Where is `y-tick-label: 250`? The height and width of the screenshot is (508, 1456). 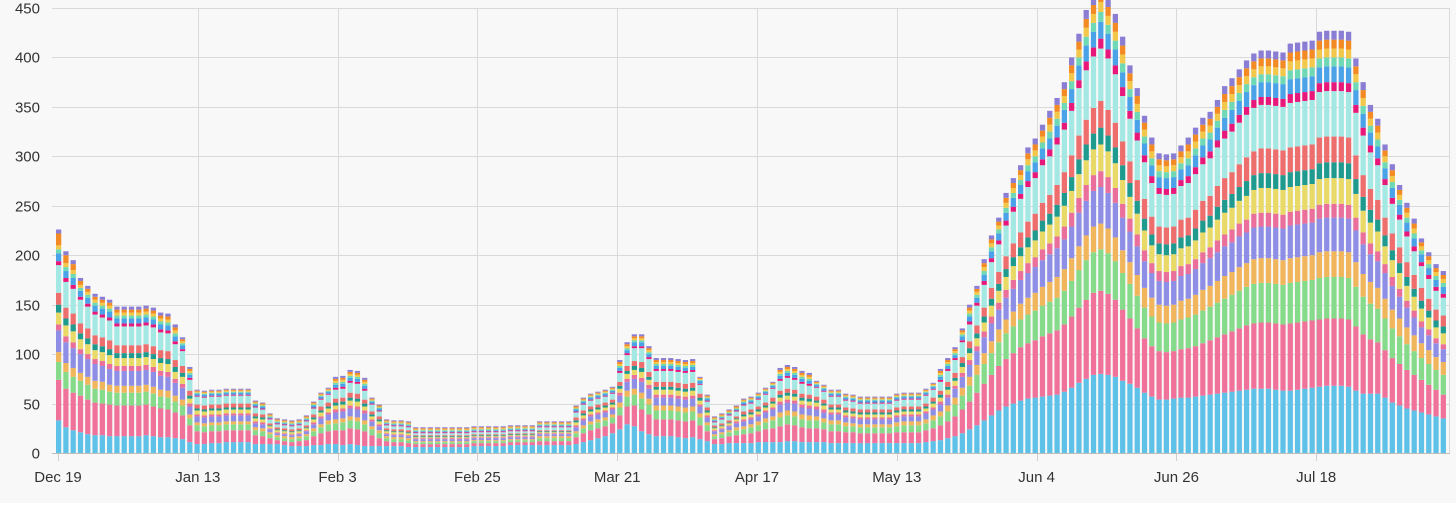 y-tick-label: 250 is located at coordinates (27, 207).